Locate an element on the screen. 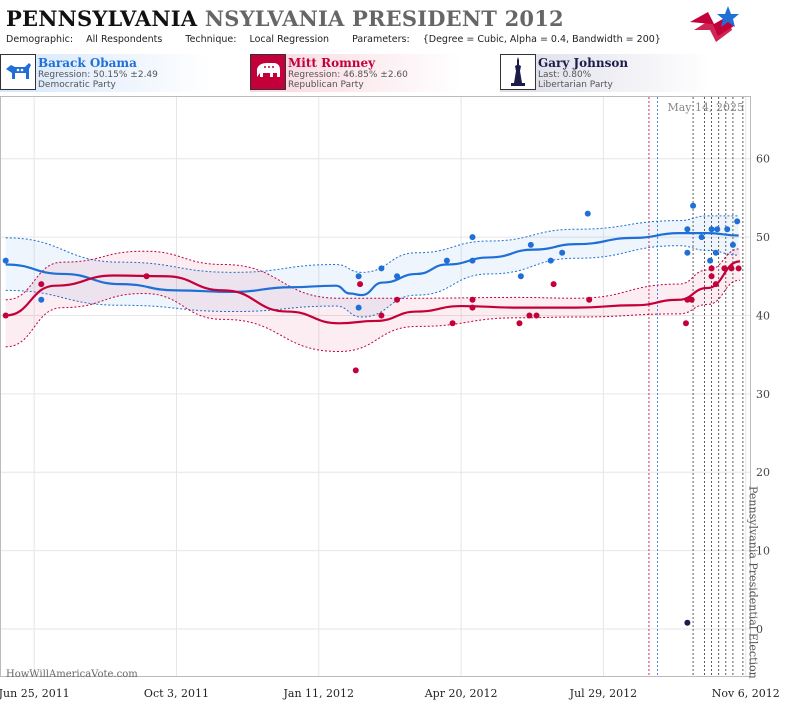 The image size is (789, 708). confidence-band is located at coordinates (372, 266).